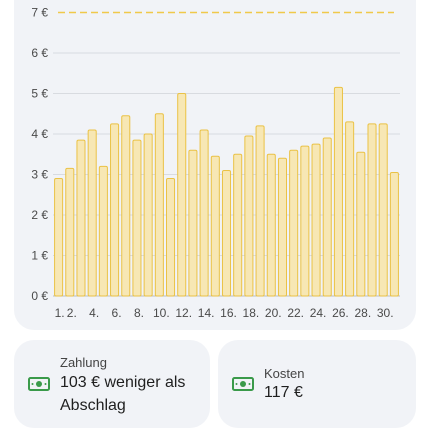  I want to click on y-tick-label: 6 €, so click(39, 53).